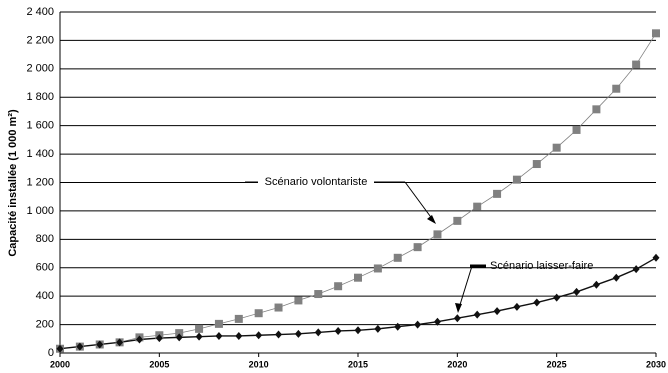  What do you see at coordinates (40, 154) in the screenshot?
I see `y-tick-label: 1 400` at bounding box center [40, 154].